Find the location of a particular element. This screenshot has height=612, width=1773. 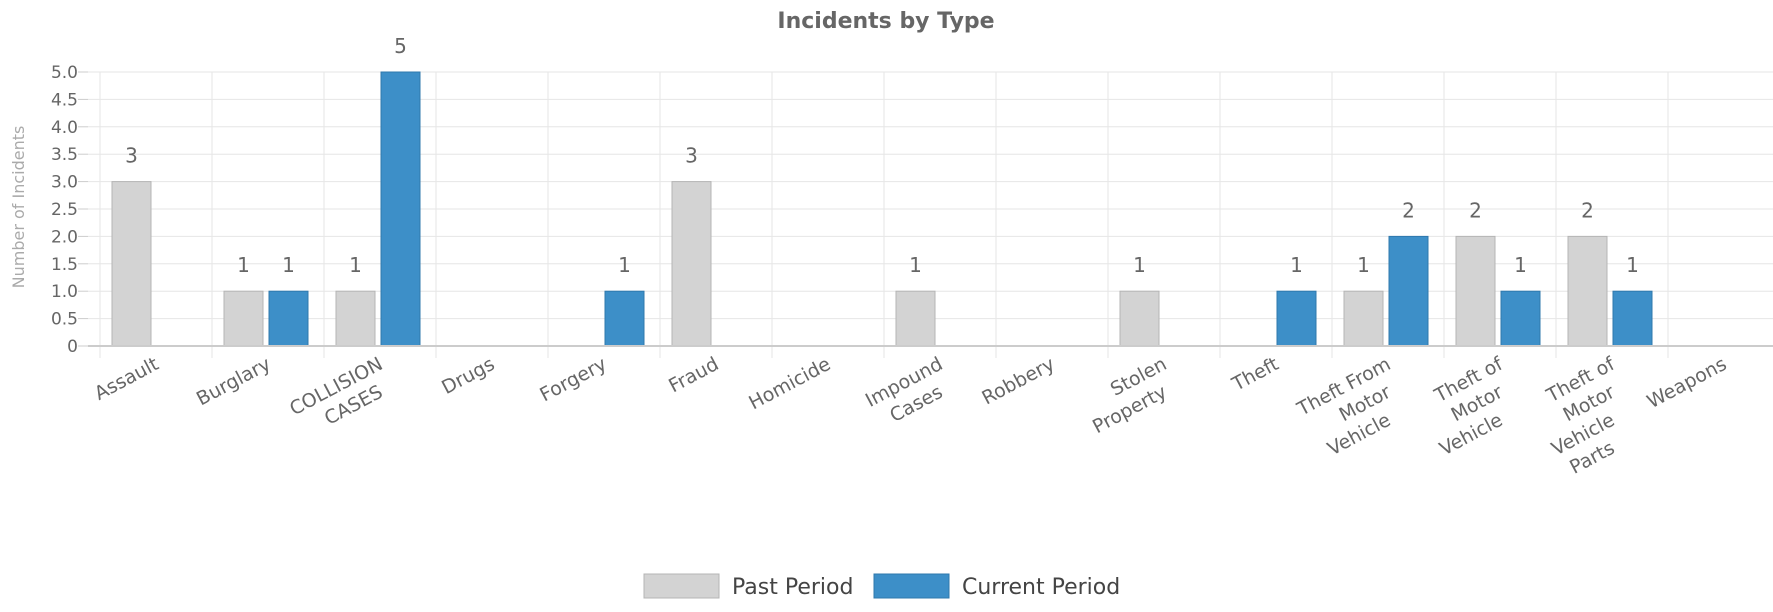

legend-label-past: Past Period is located at coordinates (792, 587).